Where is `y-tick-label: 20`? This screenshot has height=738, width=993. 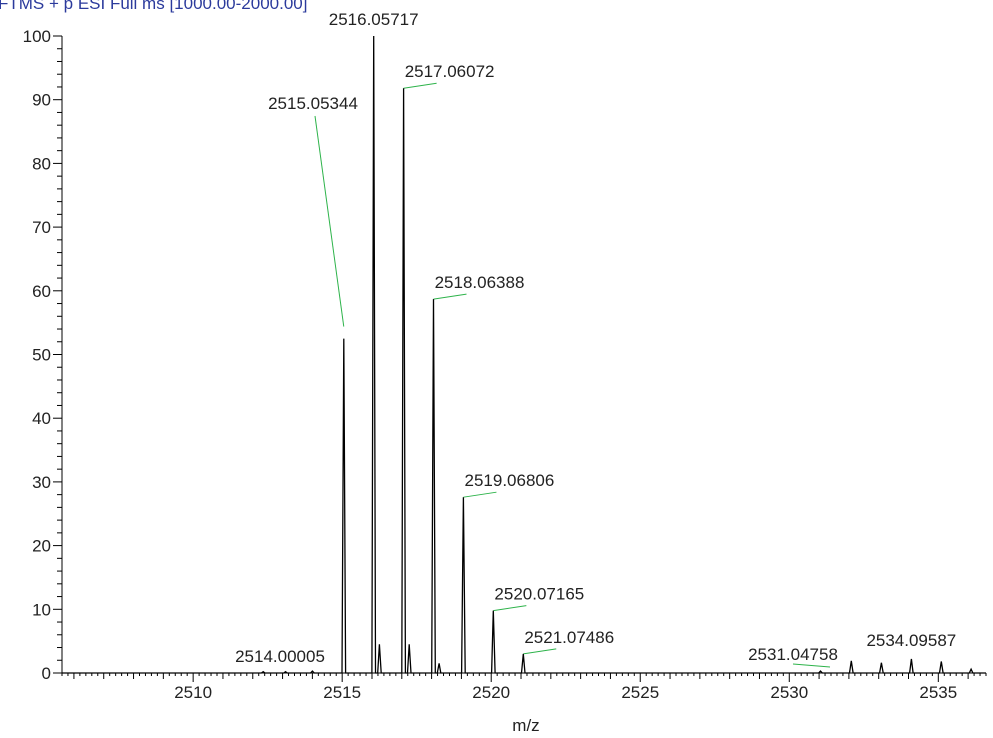 y-tick-label: 20 is located at coordinates (41, 546).